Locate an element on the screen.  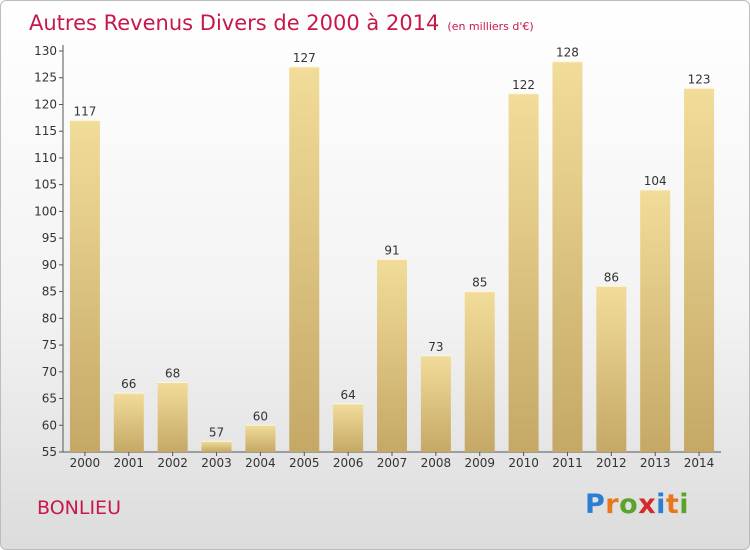
data-label: 117 is located at coordinates (84, 112).